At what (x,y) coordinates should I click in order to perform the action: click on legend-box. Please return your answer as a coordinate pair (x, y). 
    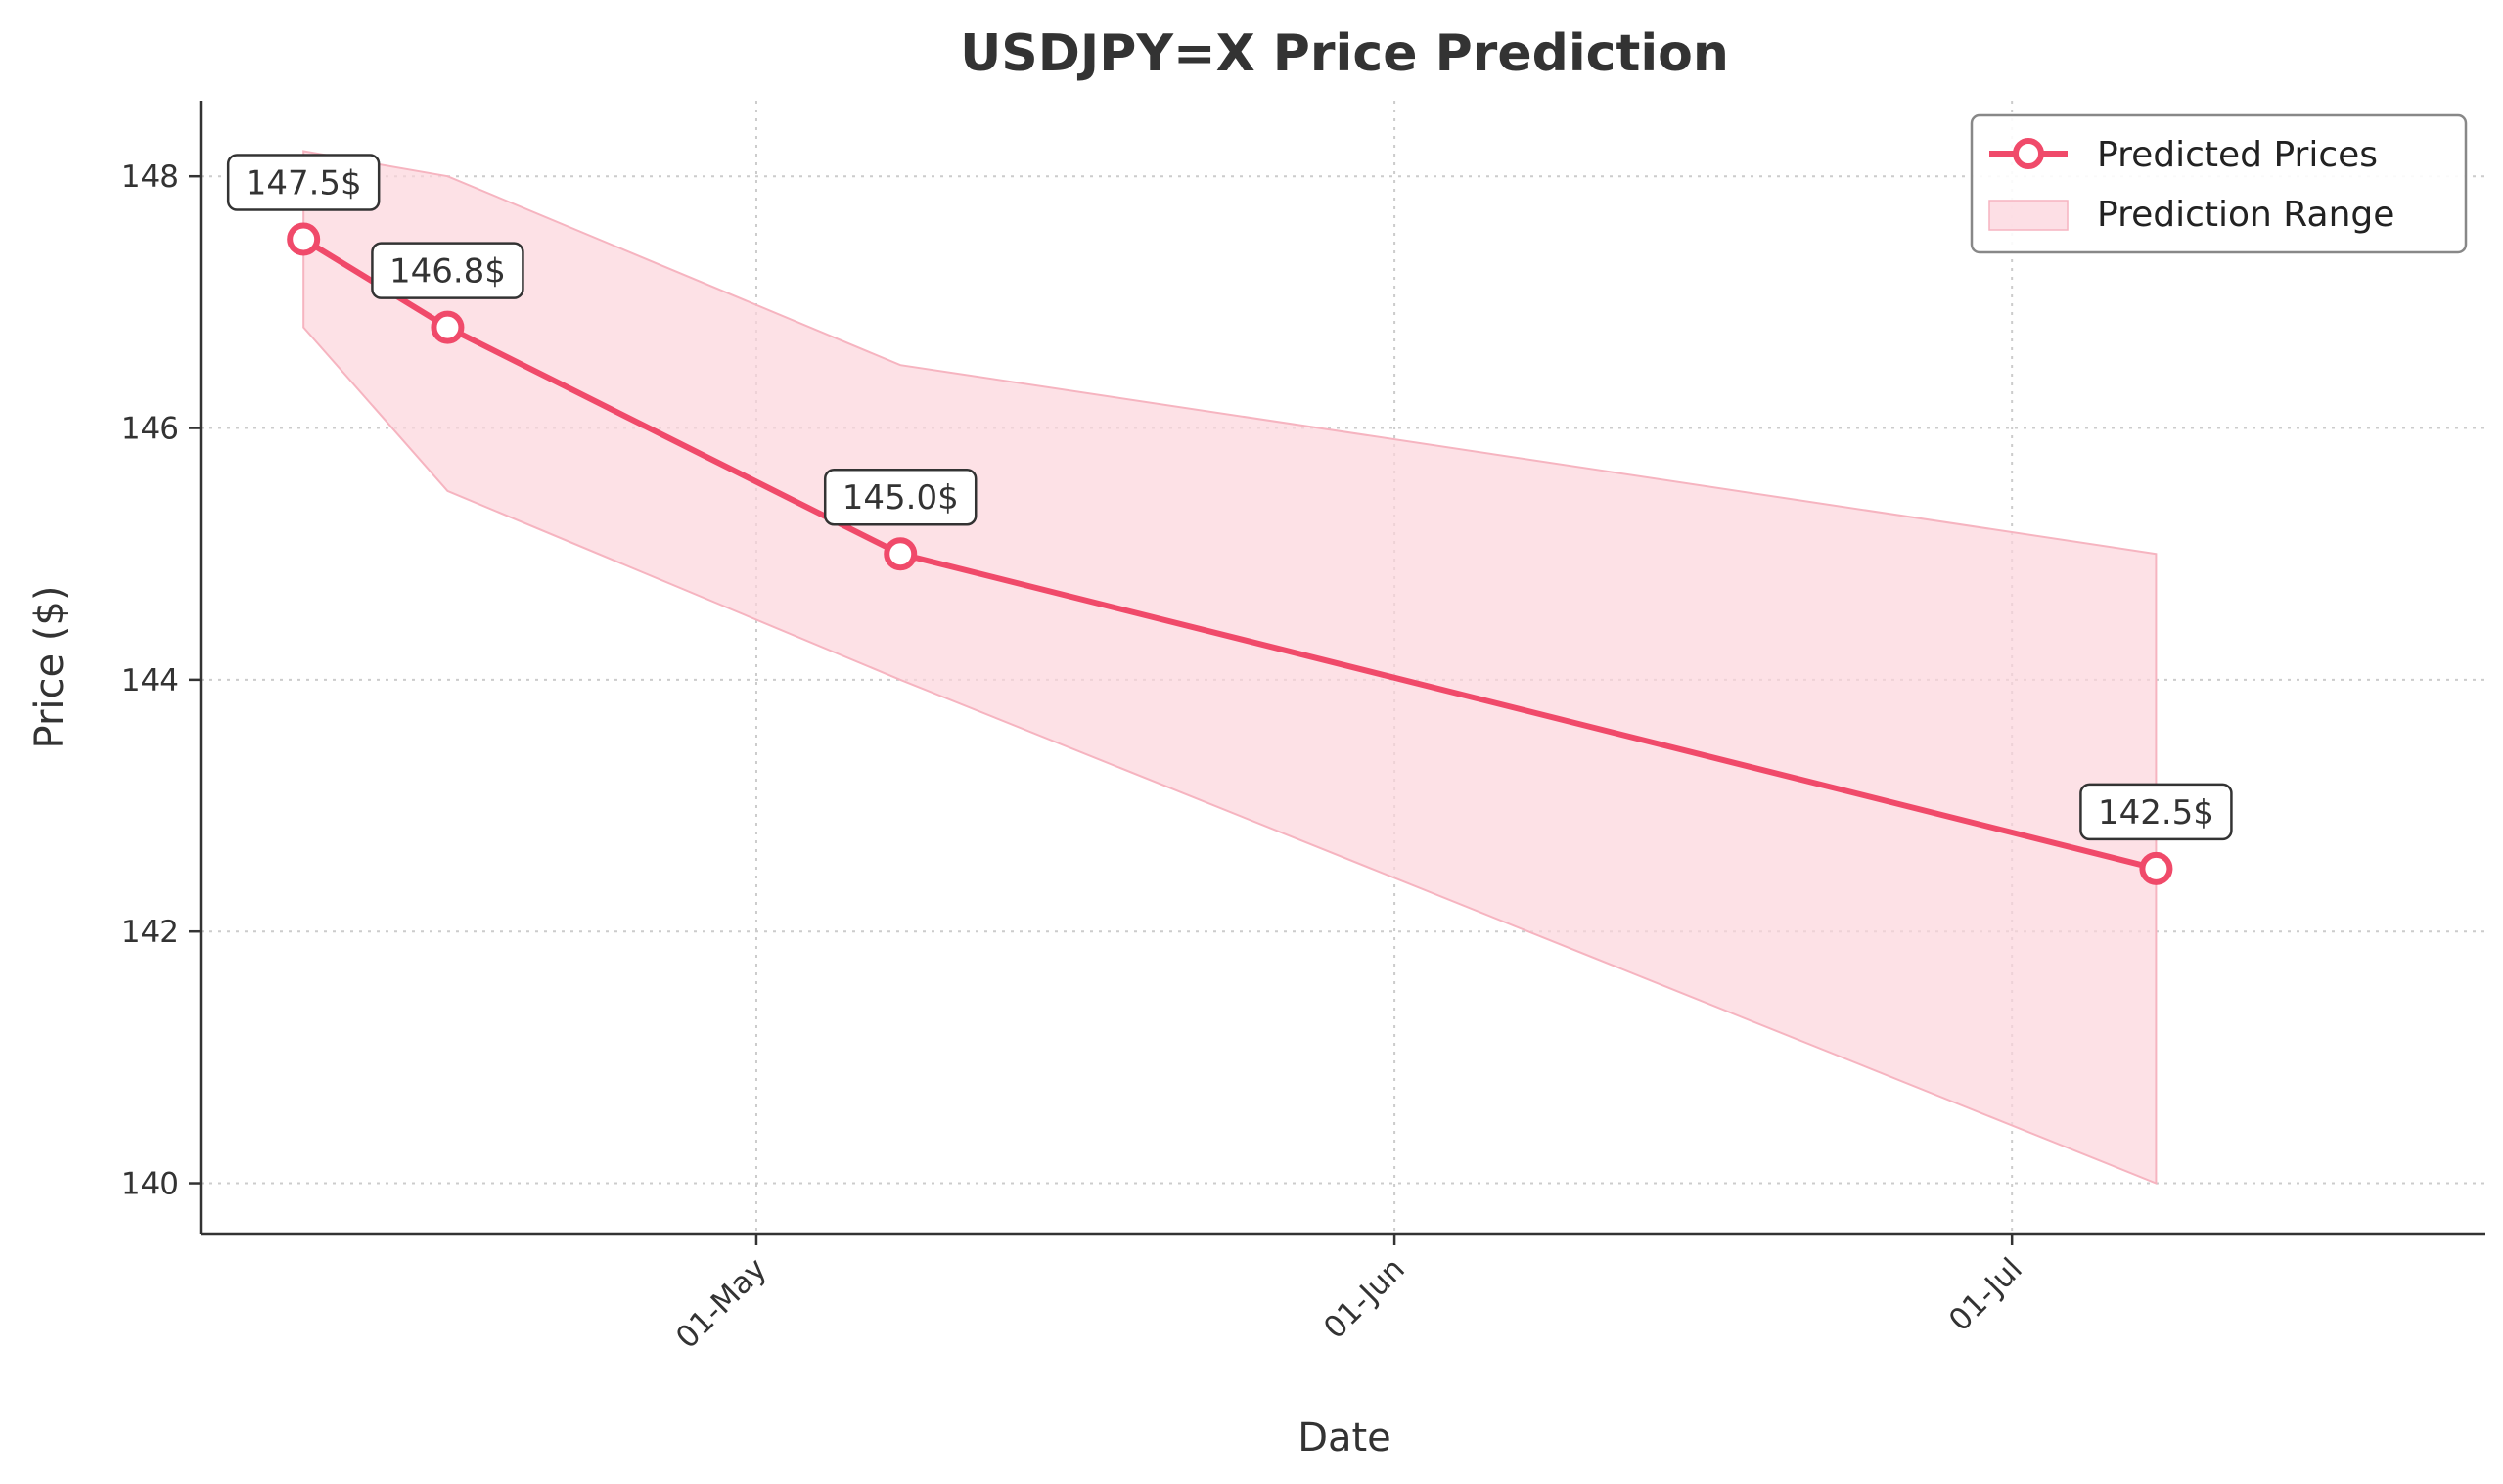
    Looking at the image, I should click on (2219, 183).